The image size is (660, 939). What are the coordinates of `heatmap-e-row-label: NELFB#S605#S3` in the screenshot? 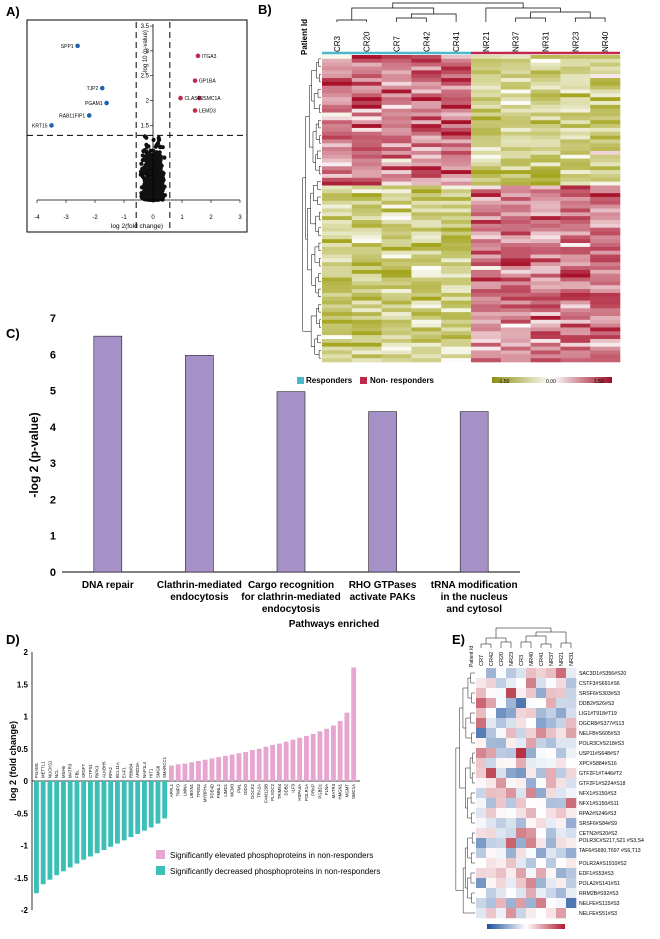 It's located at (599, 734).